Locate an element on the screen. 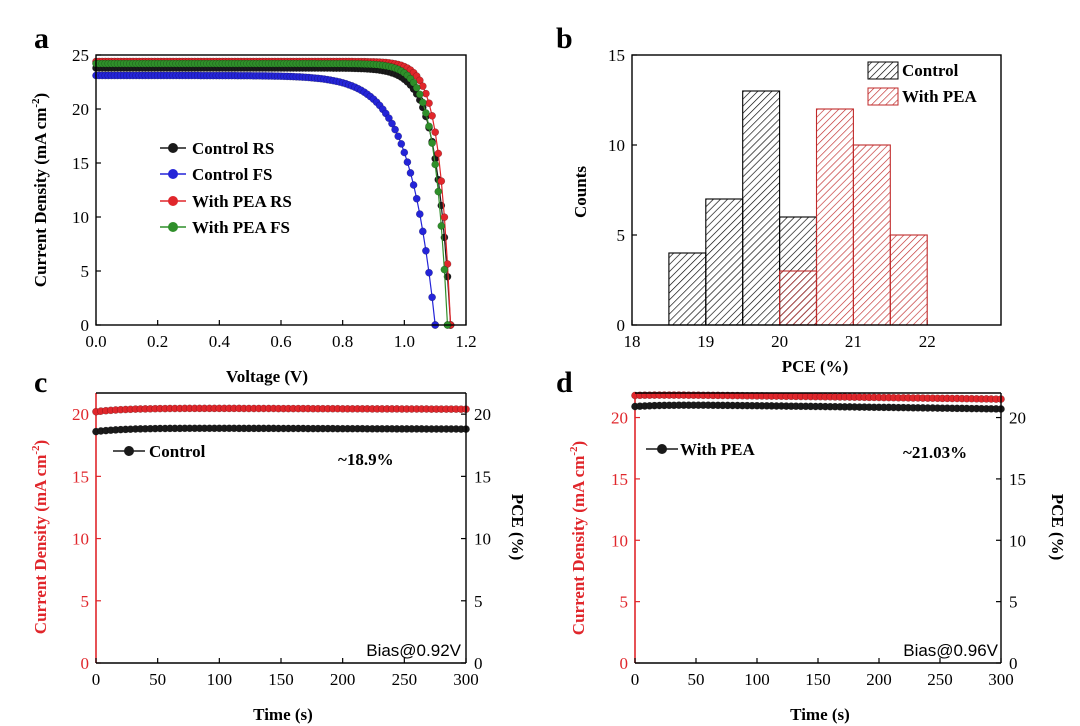  x-tick-label: 0.4 is located at coordinates (220, 341).